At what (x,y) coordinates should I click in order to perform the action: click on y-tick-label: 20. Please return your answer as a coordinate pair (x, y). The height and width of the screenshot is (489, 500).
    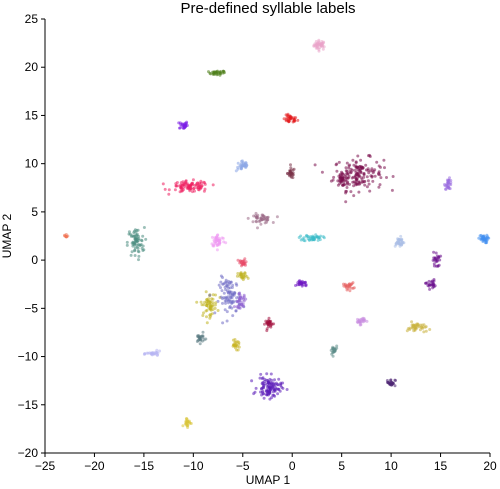
    Looking at the image, I should click on (32, 67).